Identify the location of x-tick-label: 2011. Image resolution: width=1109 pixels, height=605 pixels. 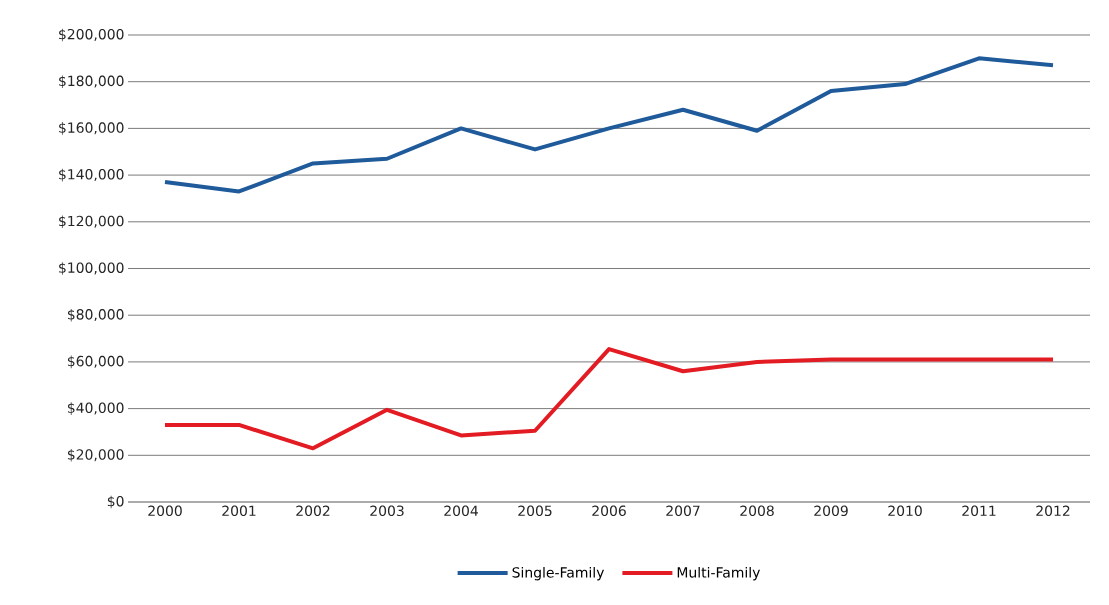
(979, 511).